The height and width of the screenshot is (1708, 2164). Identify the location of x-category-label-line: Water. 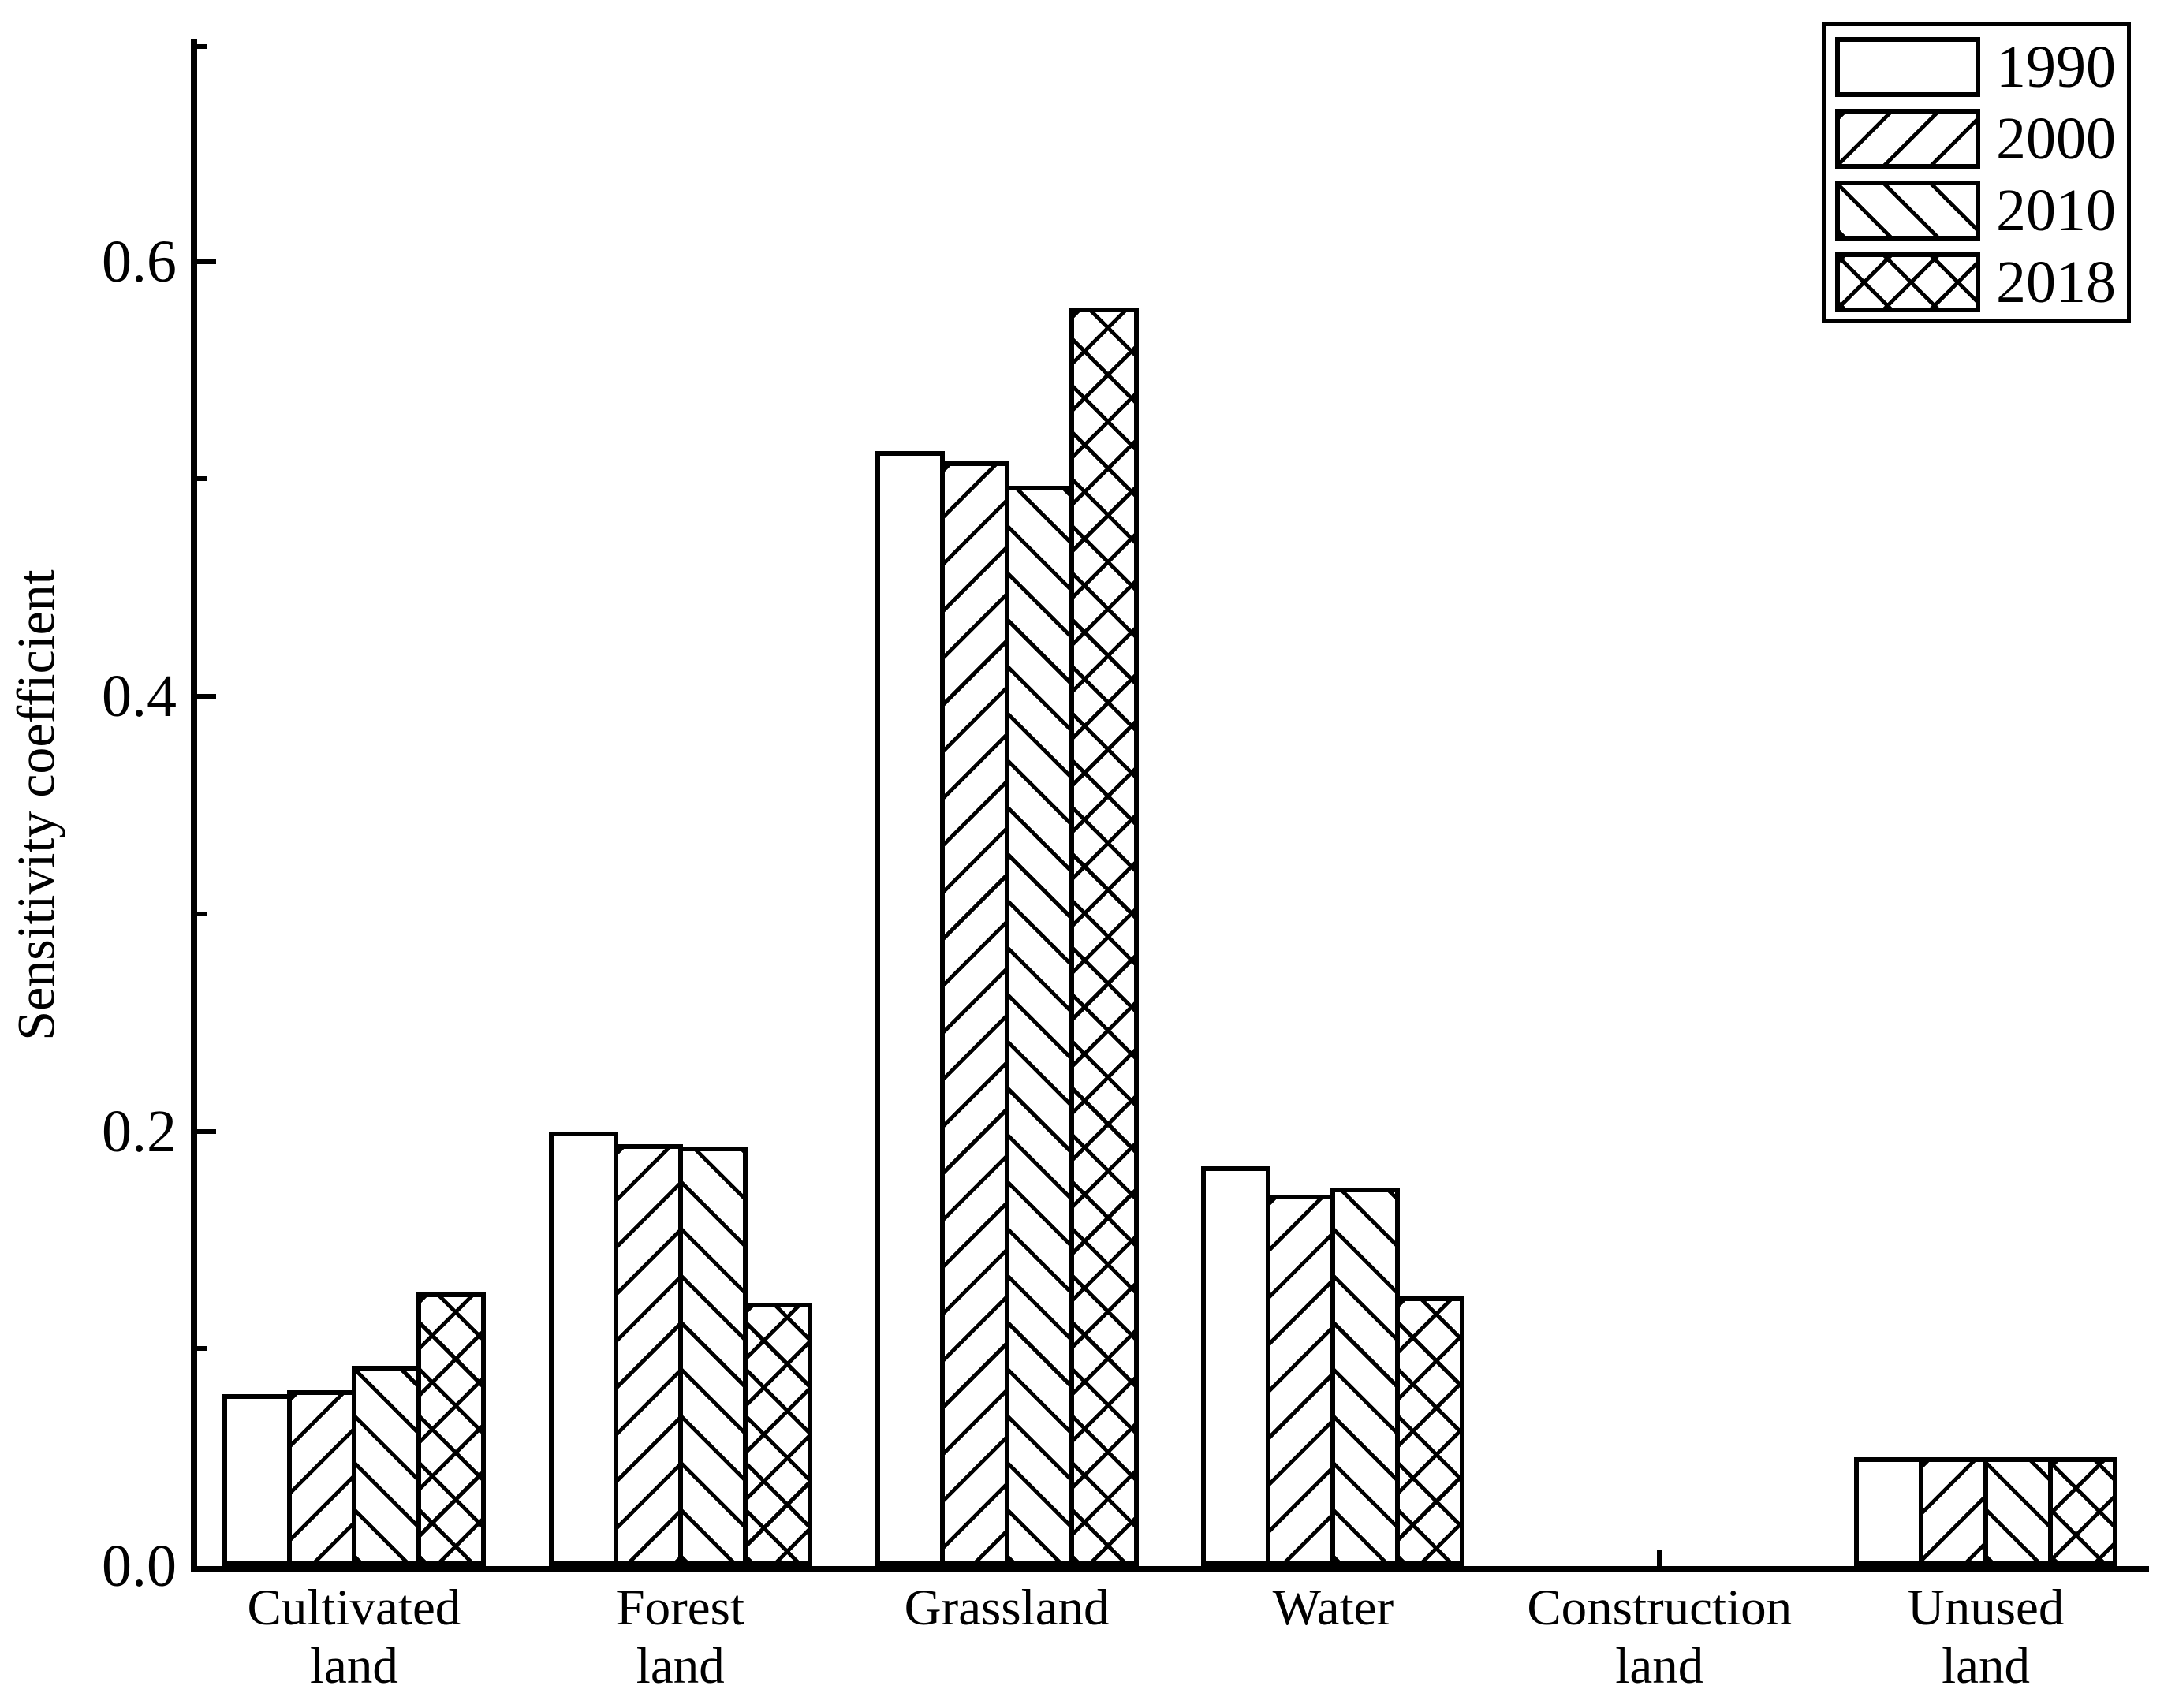
(1333, 1607).